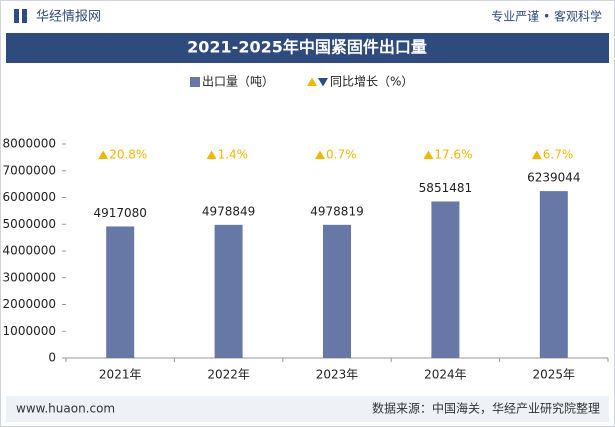 The height and width of the screenshot is (427, 615). What do you see at coordinates (29, 251) in the screenshot?
I see `y-tick-label: 4000000` at bounding box center [29, 251].